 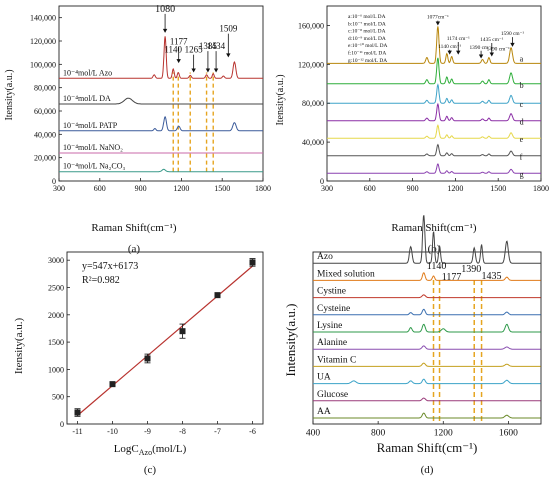 I want to click on panel-c-ylabel: Itensity(a.u.), so click(x=19, y=346).